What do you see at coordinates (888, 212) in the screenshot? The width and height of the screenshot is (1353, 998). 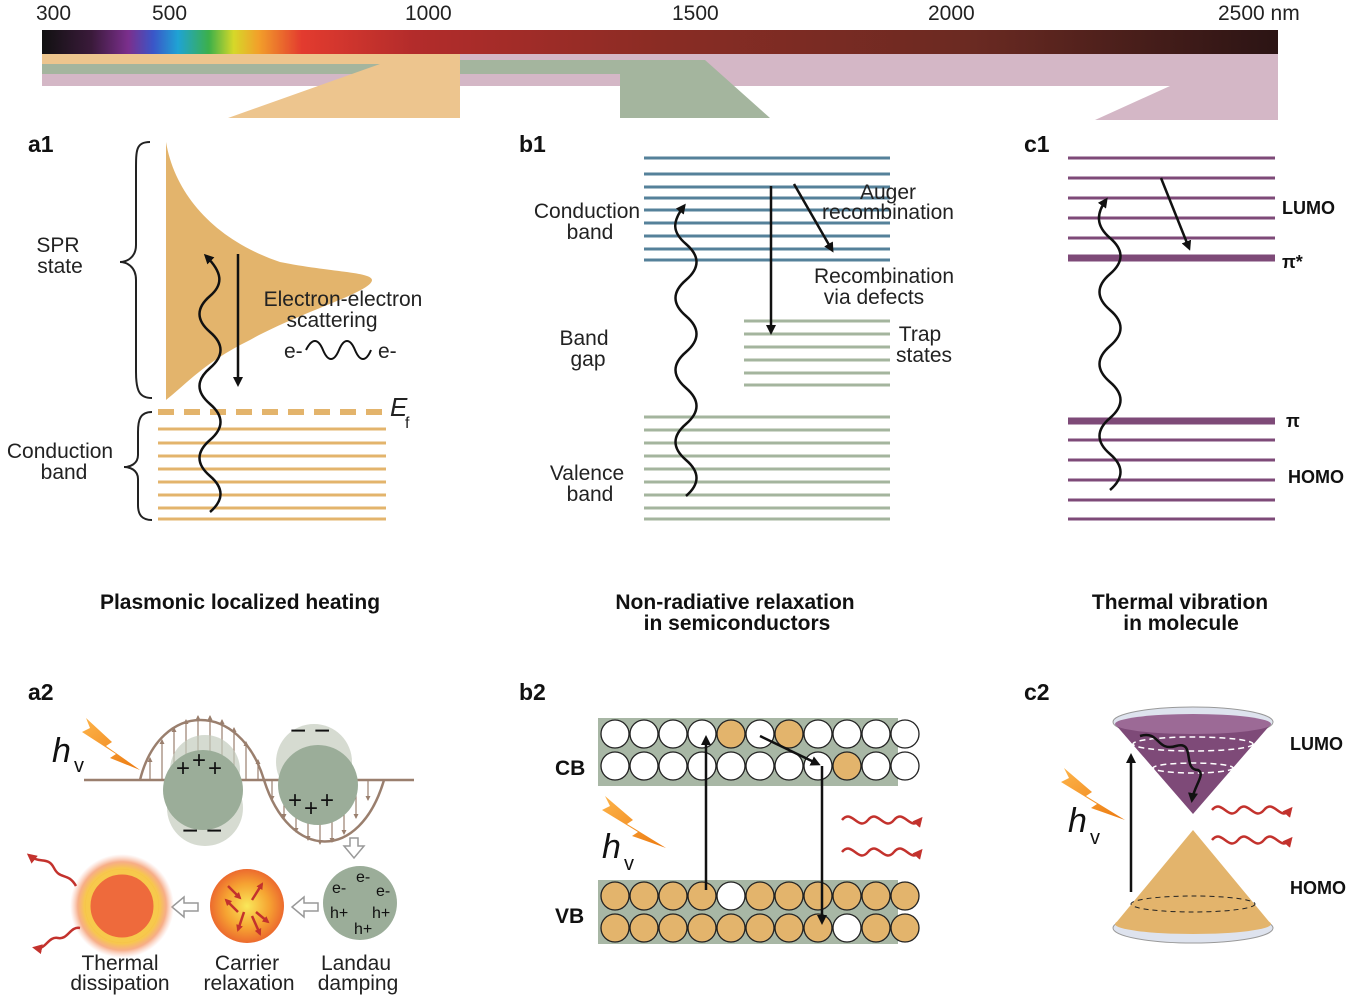 I see `auger-label: recombination` at bounding box center [888, 212].